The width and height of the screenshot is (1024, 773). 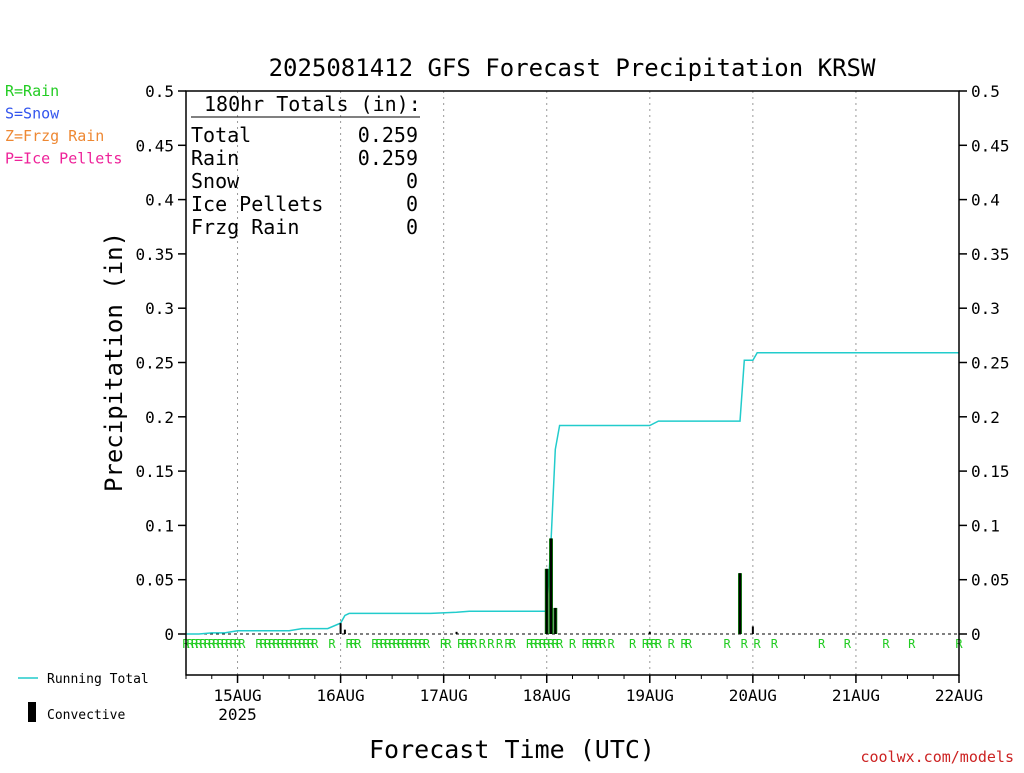 I want to click on y-tick-label-right: 0, so click(x=976, y=634).